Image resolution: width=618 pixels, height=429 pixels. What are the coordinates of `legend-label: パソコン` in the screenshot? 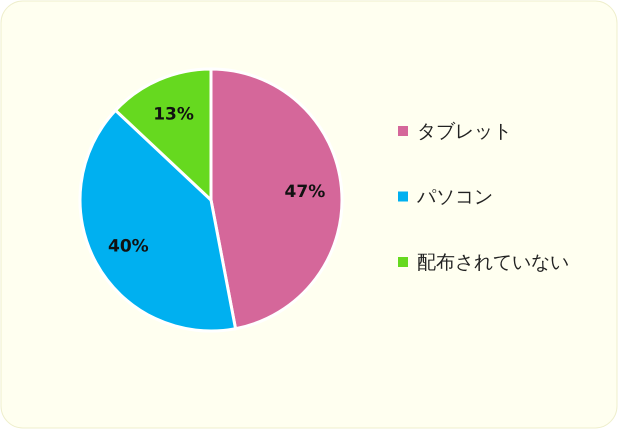 It's located at (454, 197).